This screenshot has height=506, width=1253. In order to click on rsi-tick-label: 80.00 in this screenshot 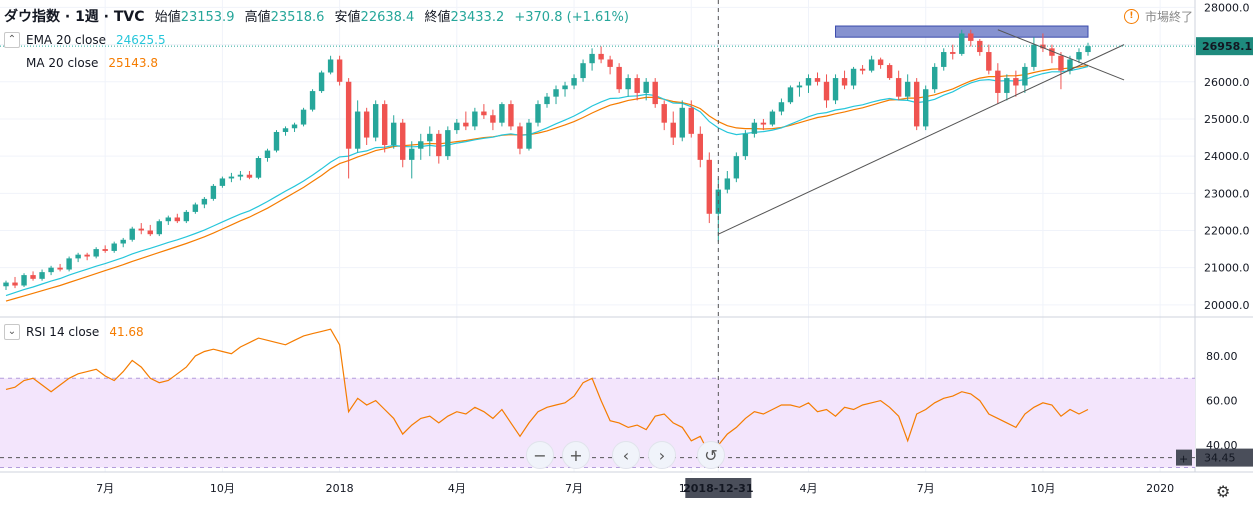, I will do `click(1222, 356)`.